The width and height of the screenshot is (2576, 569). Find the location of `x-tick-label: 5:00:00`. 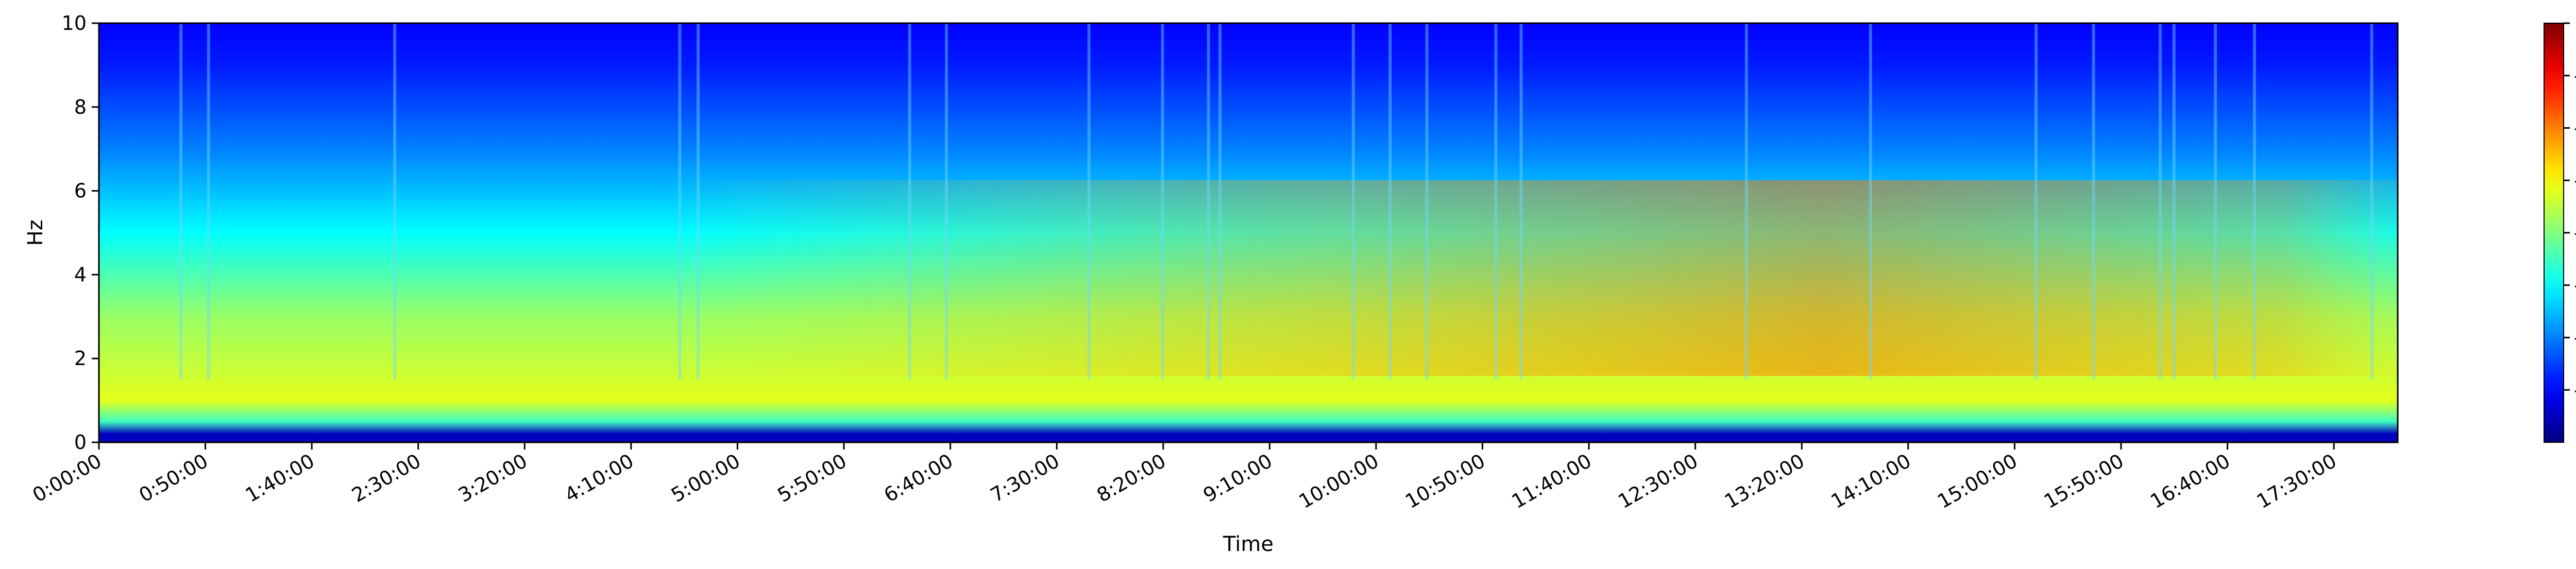

x-tick-label: 5:00:00 is located at coordinates (705, 478).